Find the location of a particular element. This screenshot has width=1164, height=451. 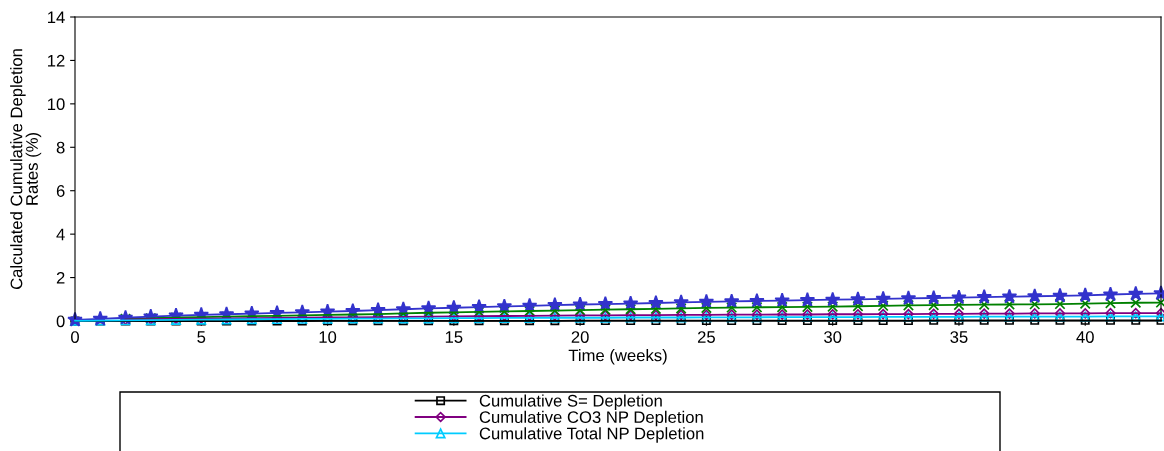

y-tick-label: 8 is located at coordinates (60, 147).